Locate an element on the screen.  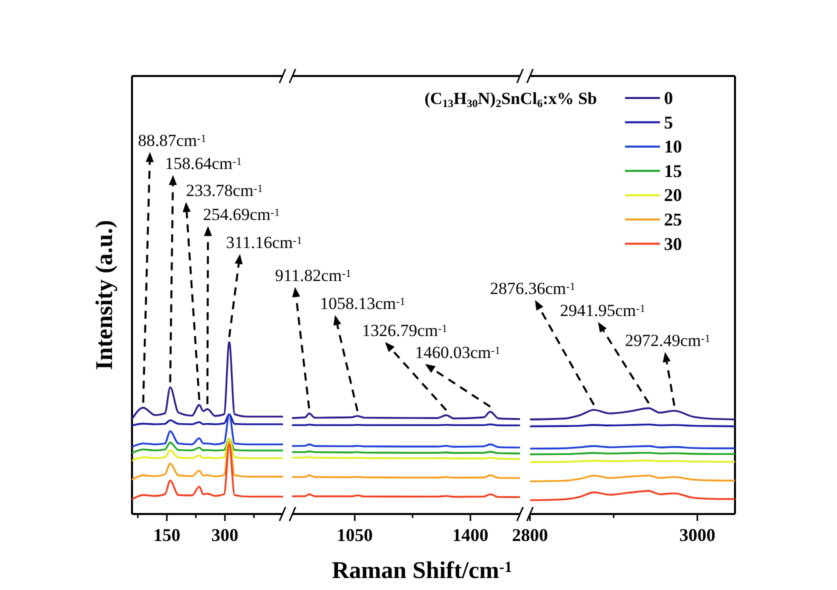
legend-label: 5 is located at coordinates (668, 122).